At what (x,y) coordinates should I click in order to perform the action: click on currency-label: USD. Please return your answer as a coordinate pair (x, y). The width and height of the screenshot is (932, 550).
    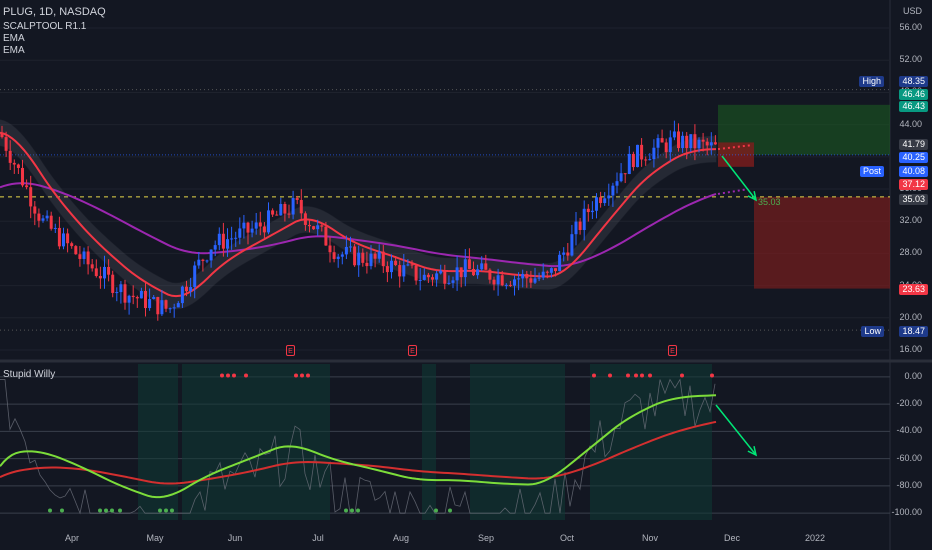
    Looking at the image, I should click on (912, 11).